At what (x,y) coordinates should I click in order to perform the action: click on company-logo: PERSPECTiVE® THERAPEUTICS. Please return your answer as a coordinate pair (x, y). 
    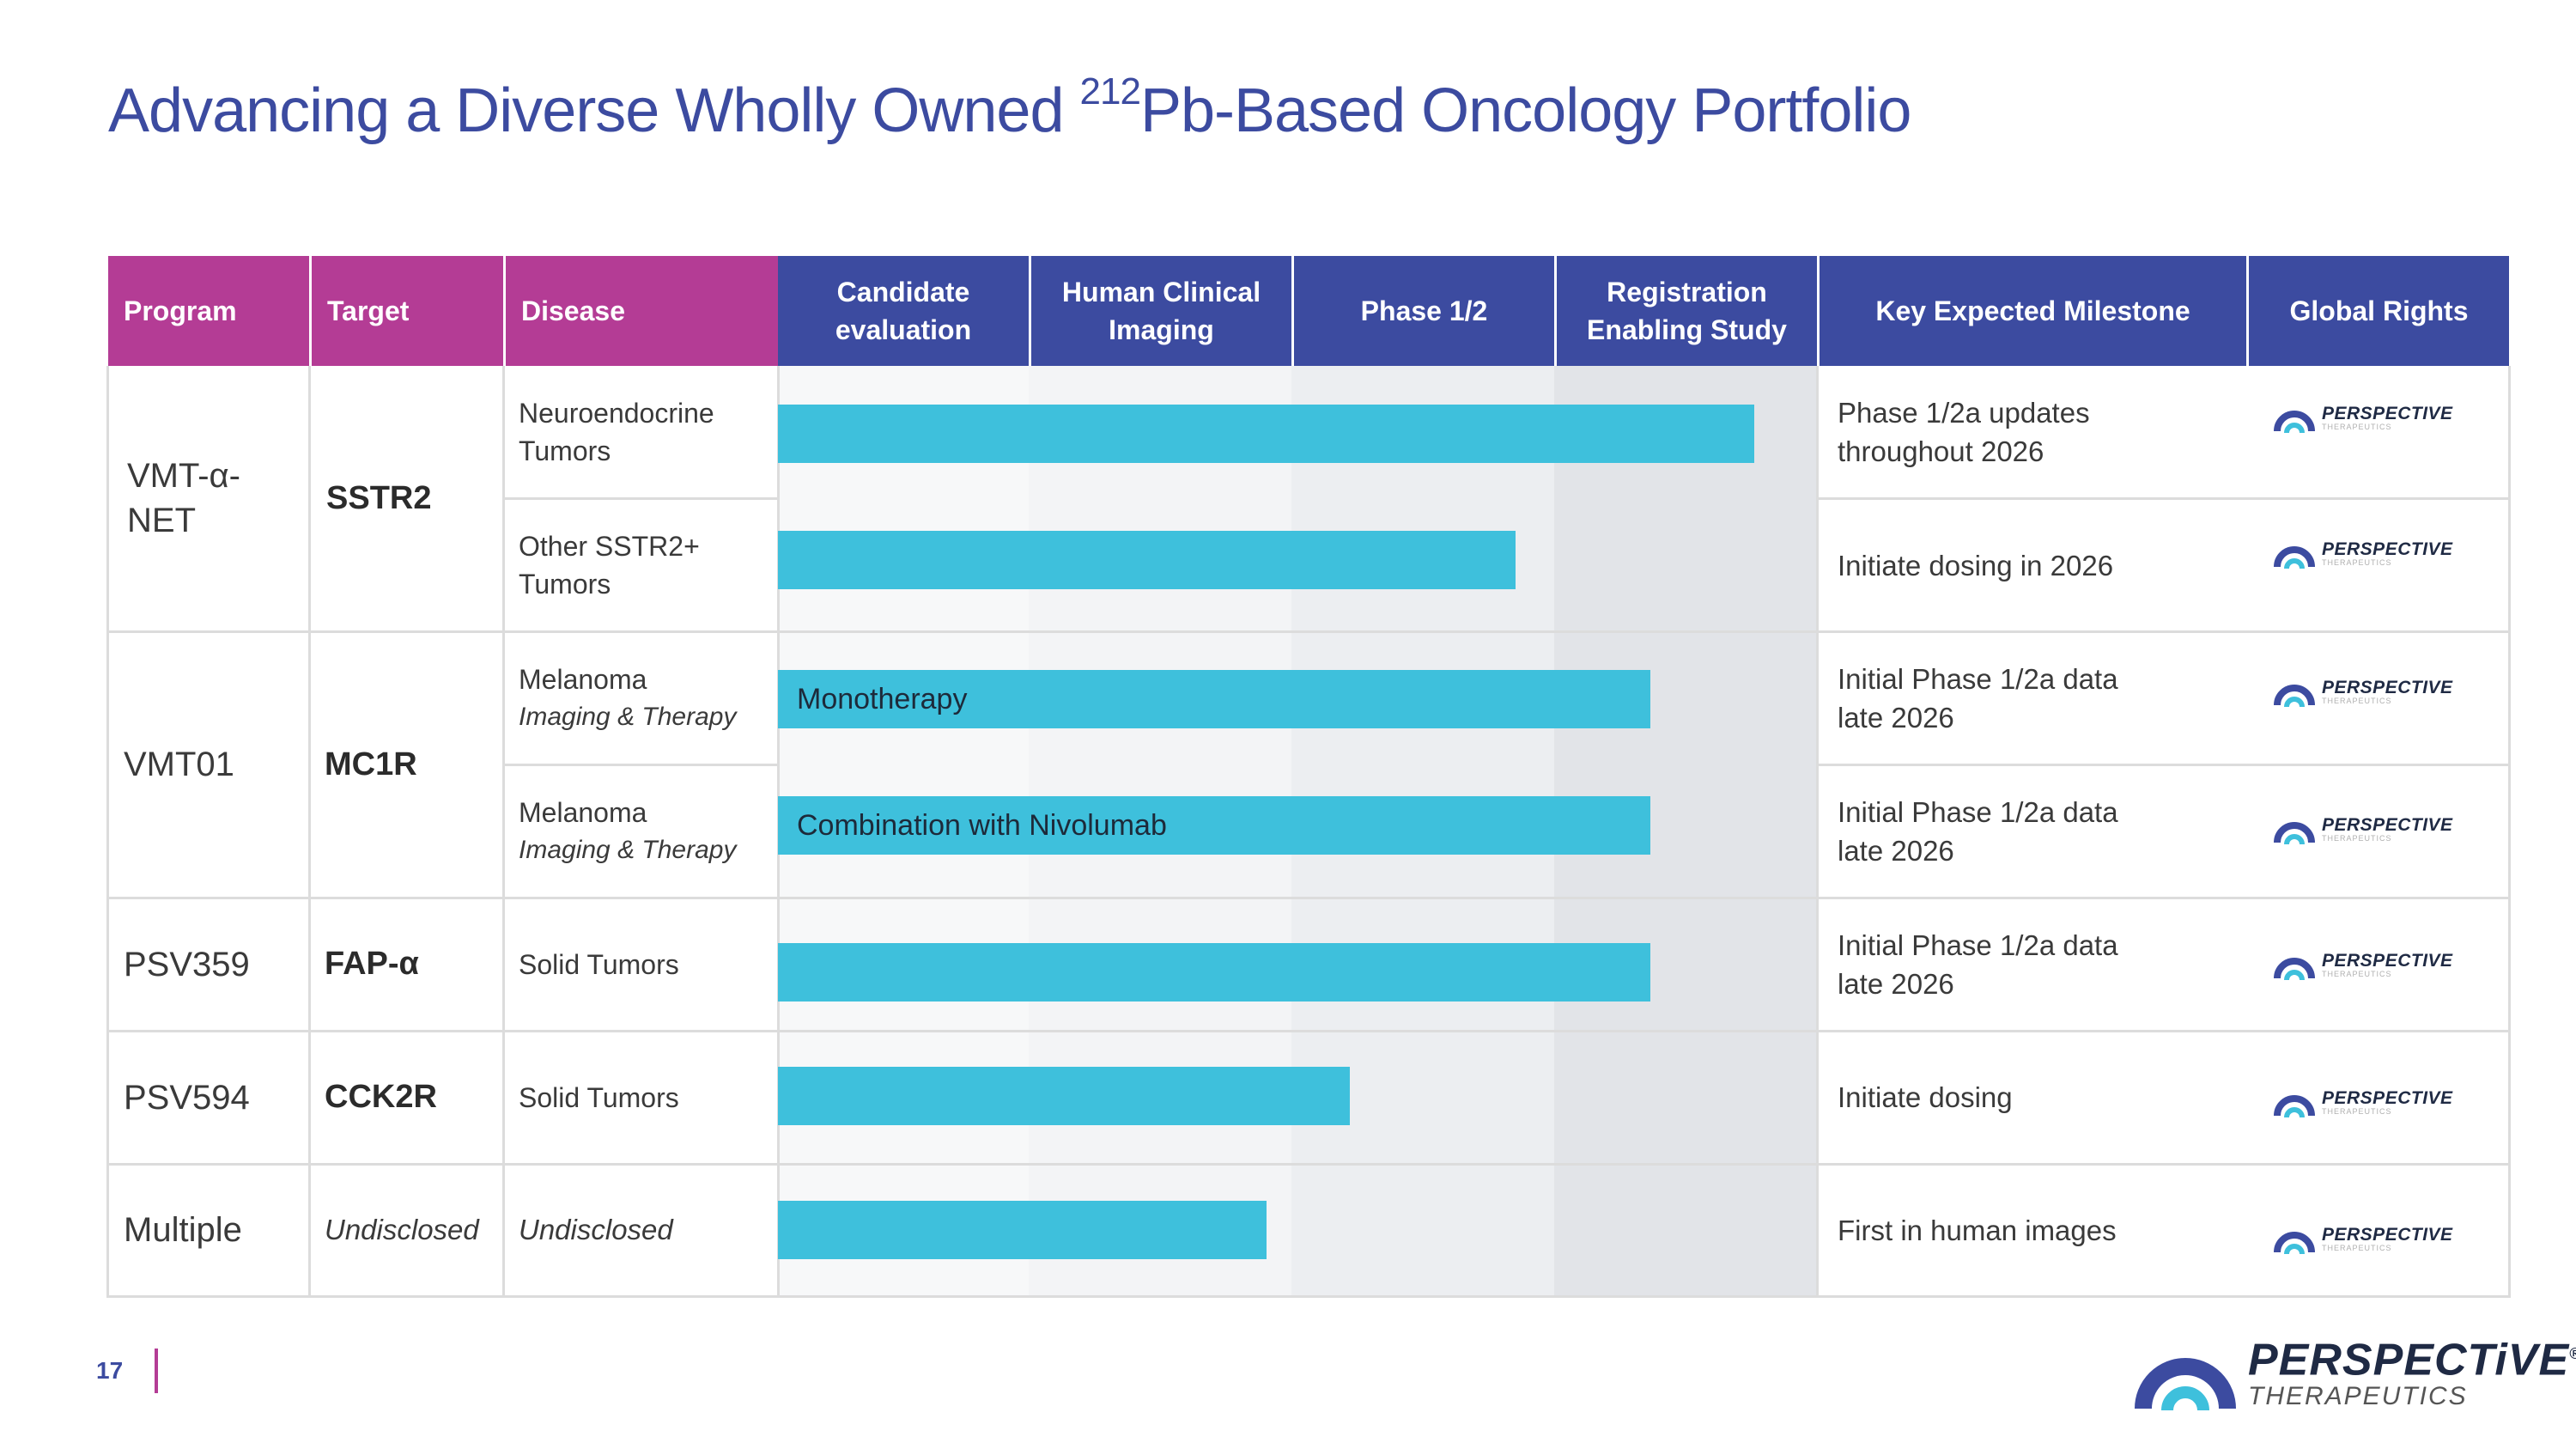
    Looking at the image, I should click on (2355, 1371).